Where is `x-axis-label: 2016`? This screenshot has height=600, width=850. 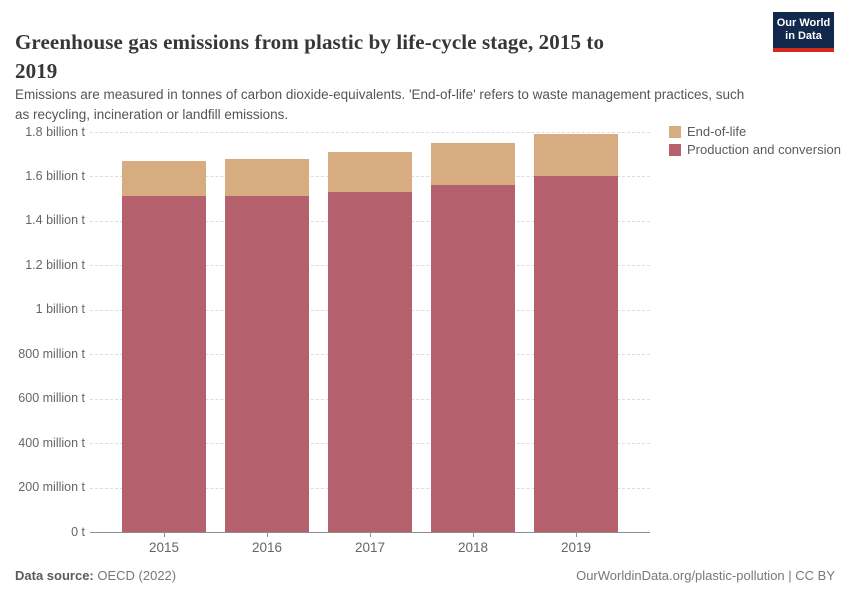
x-axis-label: 2016 is located at coordinates (267, 547).